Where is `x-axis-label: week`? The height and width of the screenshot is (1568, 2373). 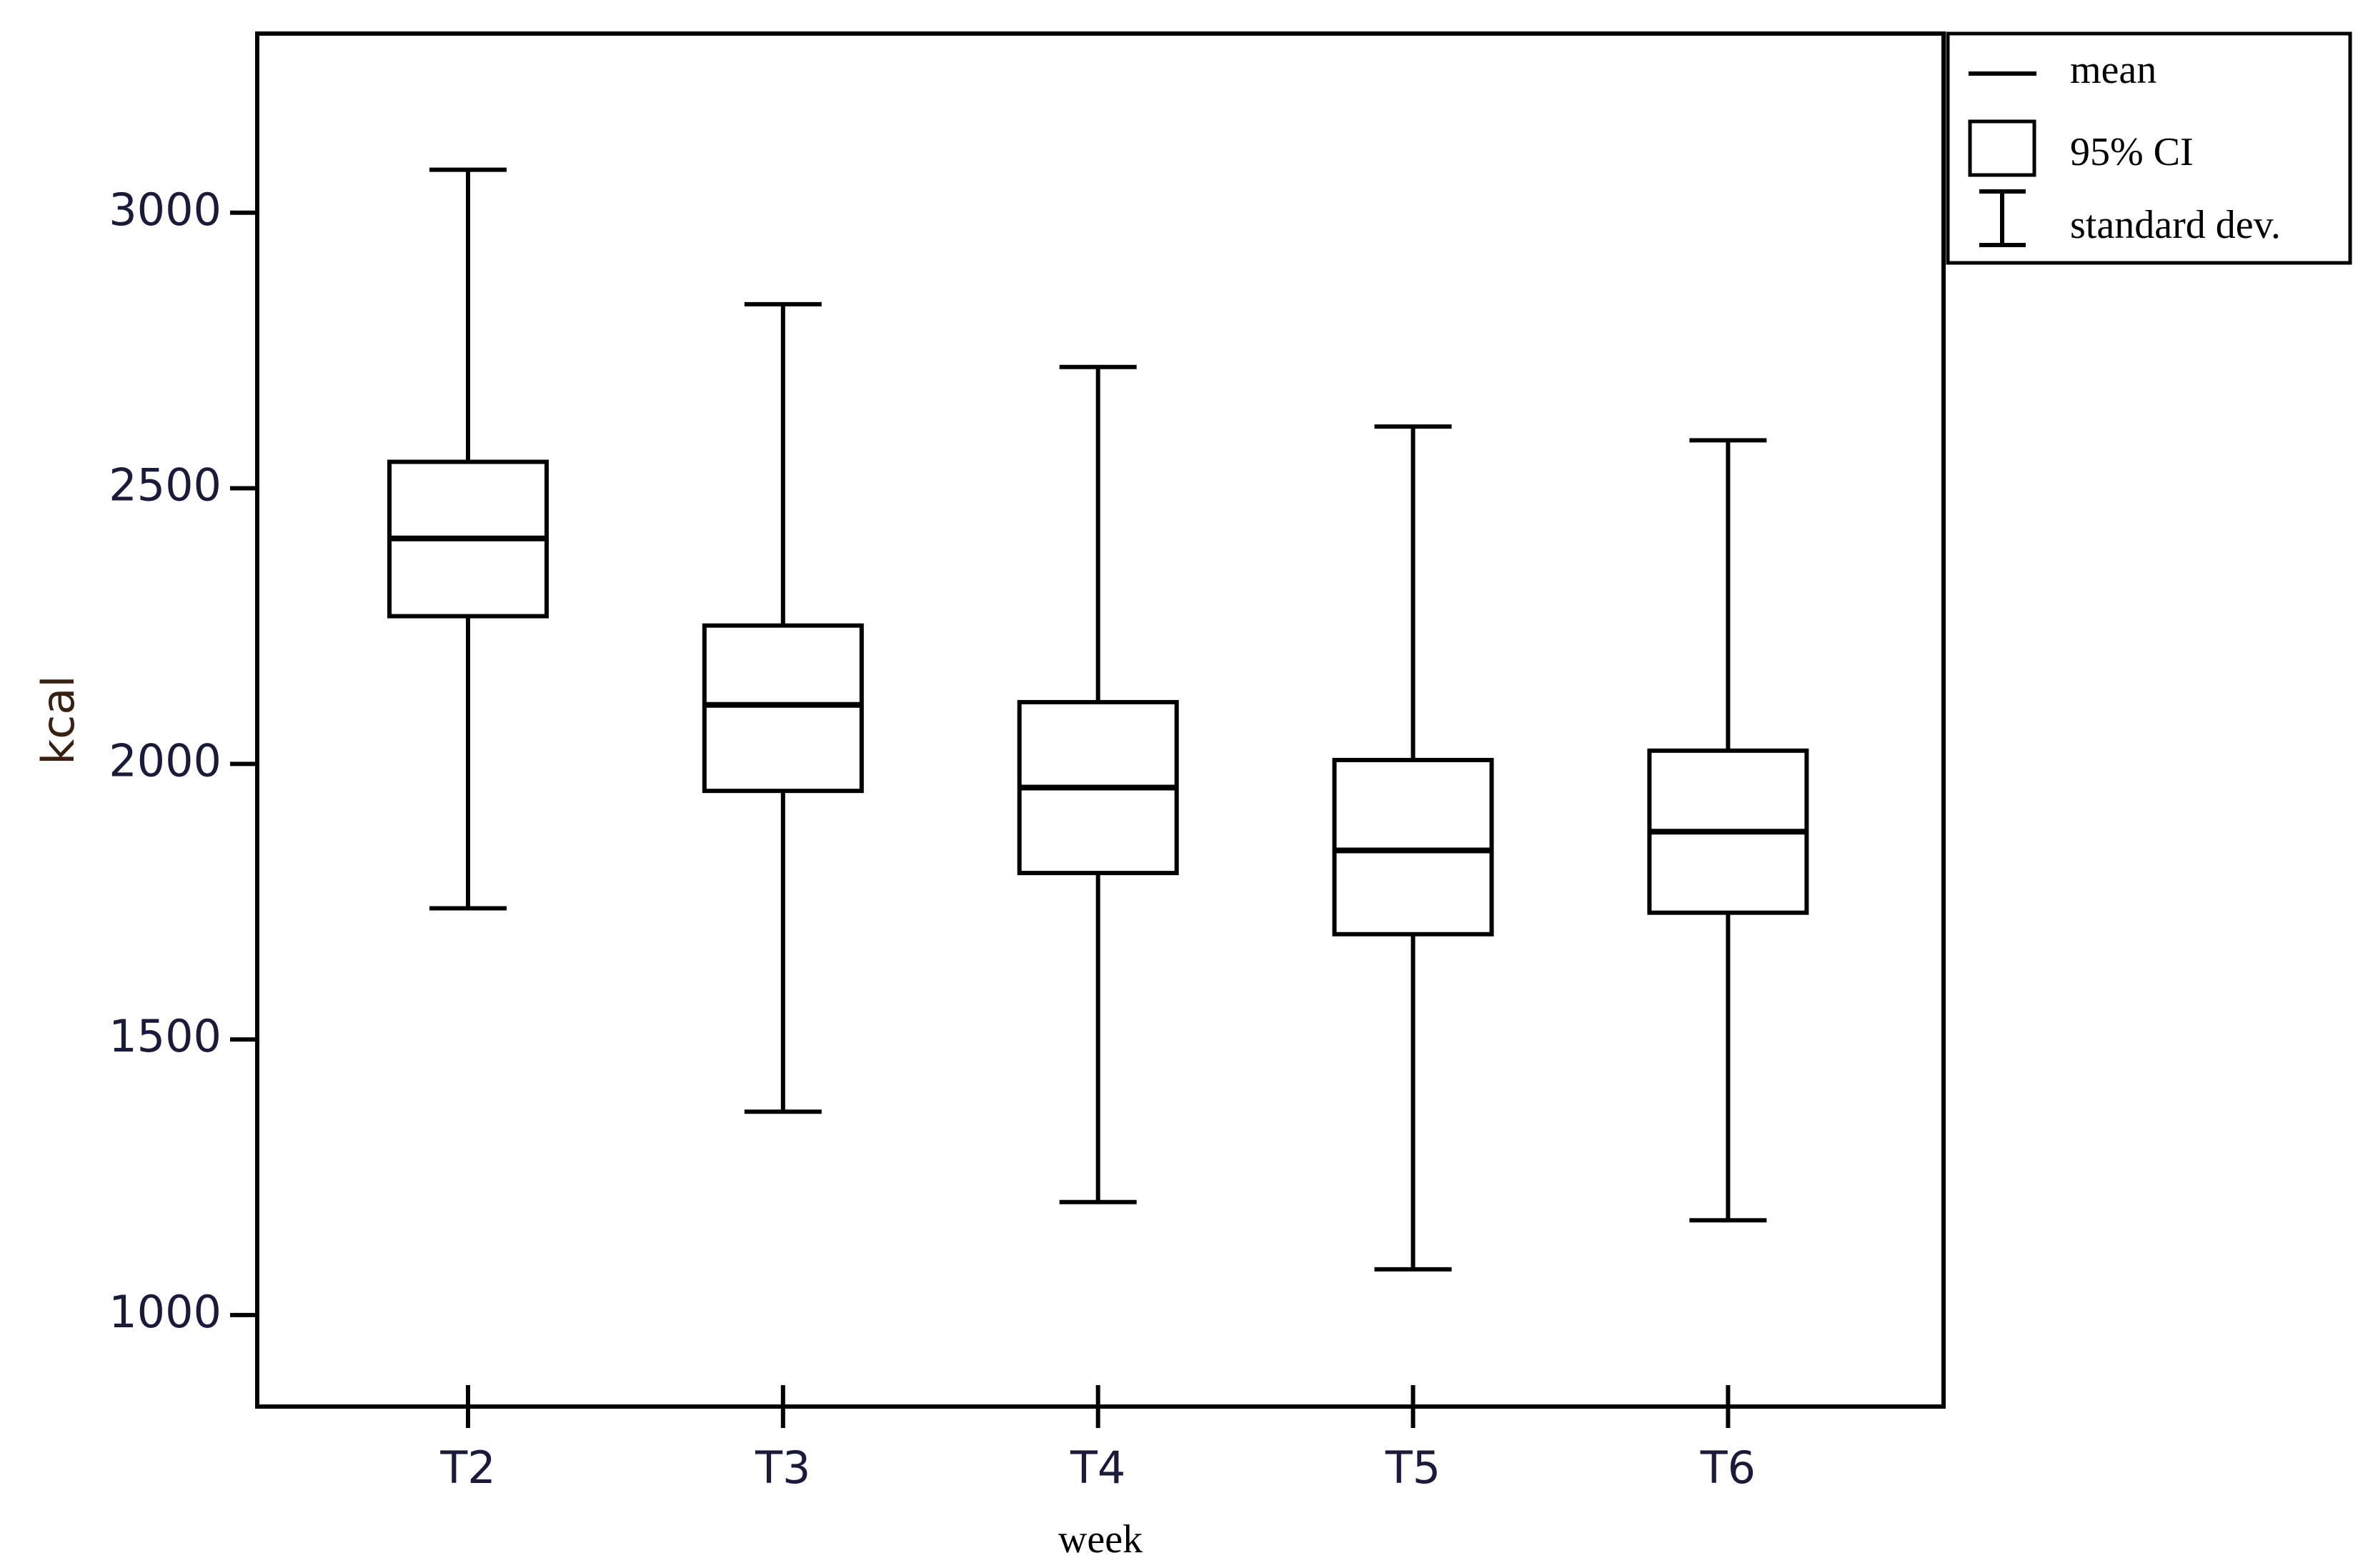
x-axis-label: week is located at coordinates (1100, 1539).